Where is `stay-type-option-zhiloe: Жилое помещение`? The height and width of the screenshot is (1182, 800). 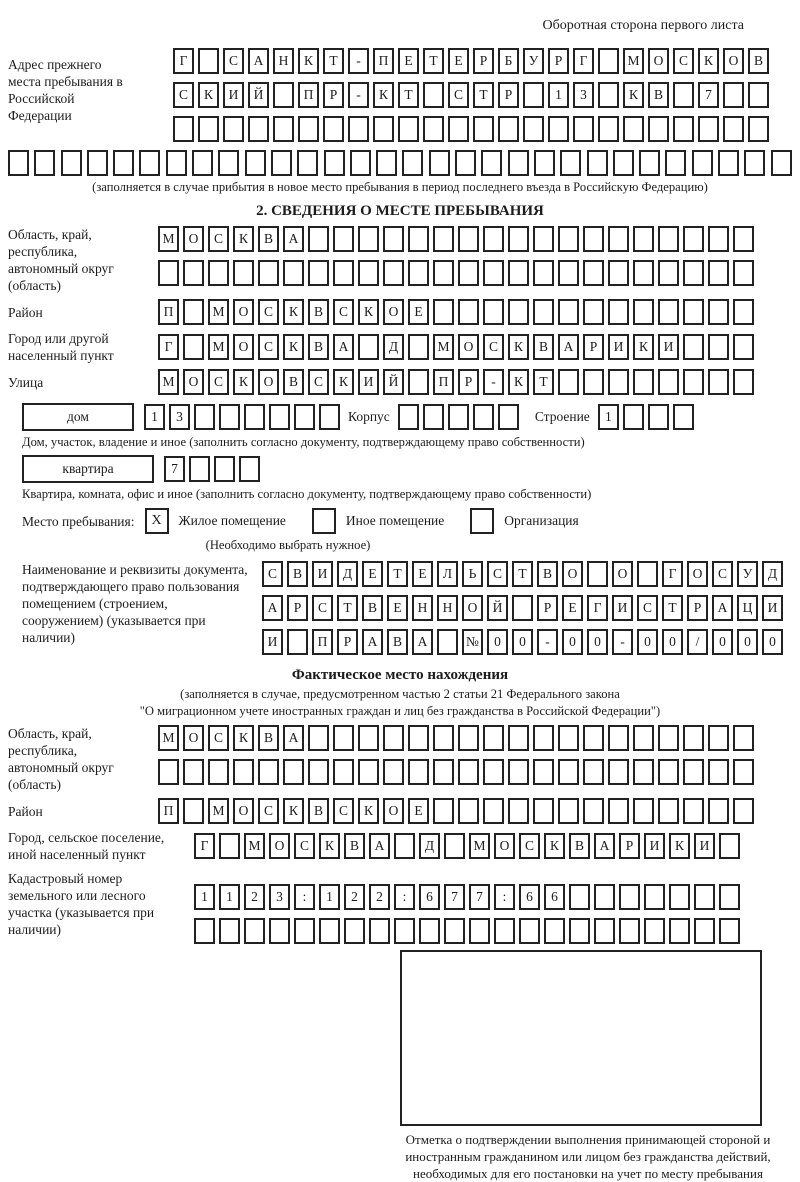 stay-type-option-zhiloe: Жилое помещение is located at coordinates (232, 520).